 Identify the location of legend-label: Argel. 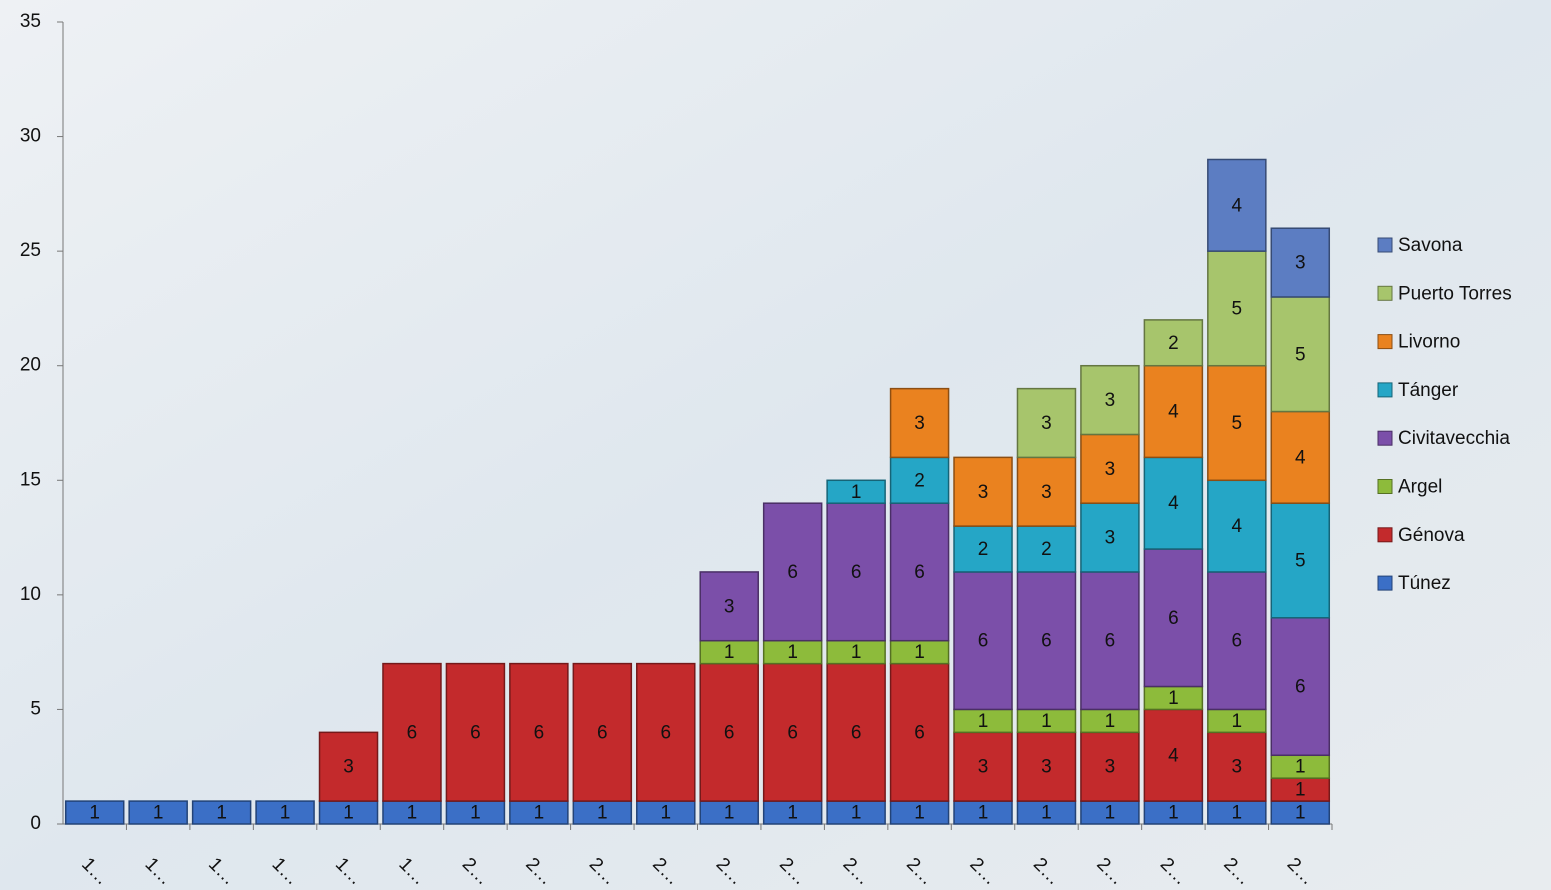
(1420, 487).